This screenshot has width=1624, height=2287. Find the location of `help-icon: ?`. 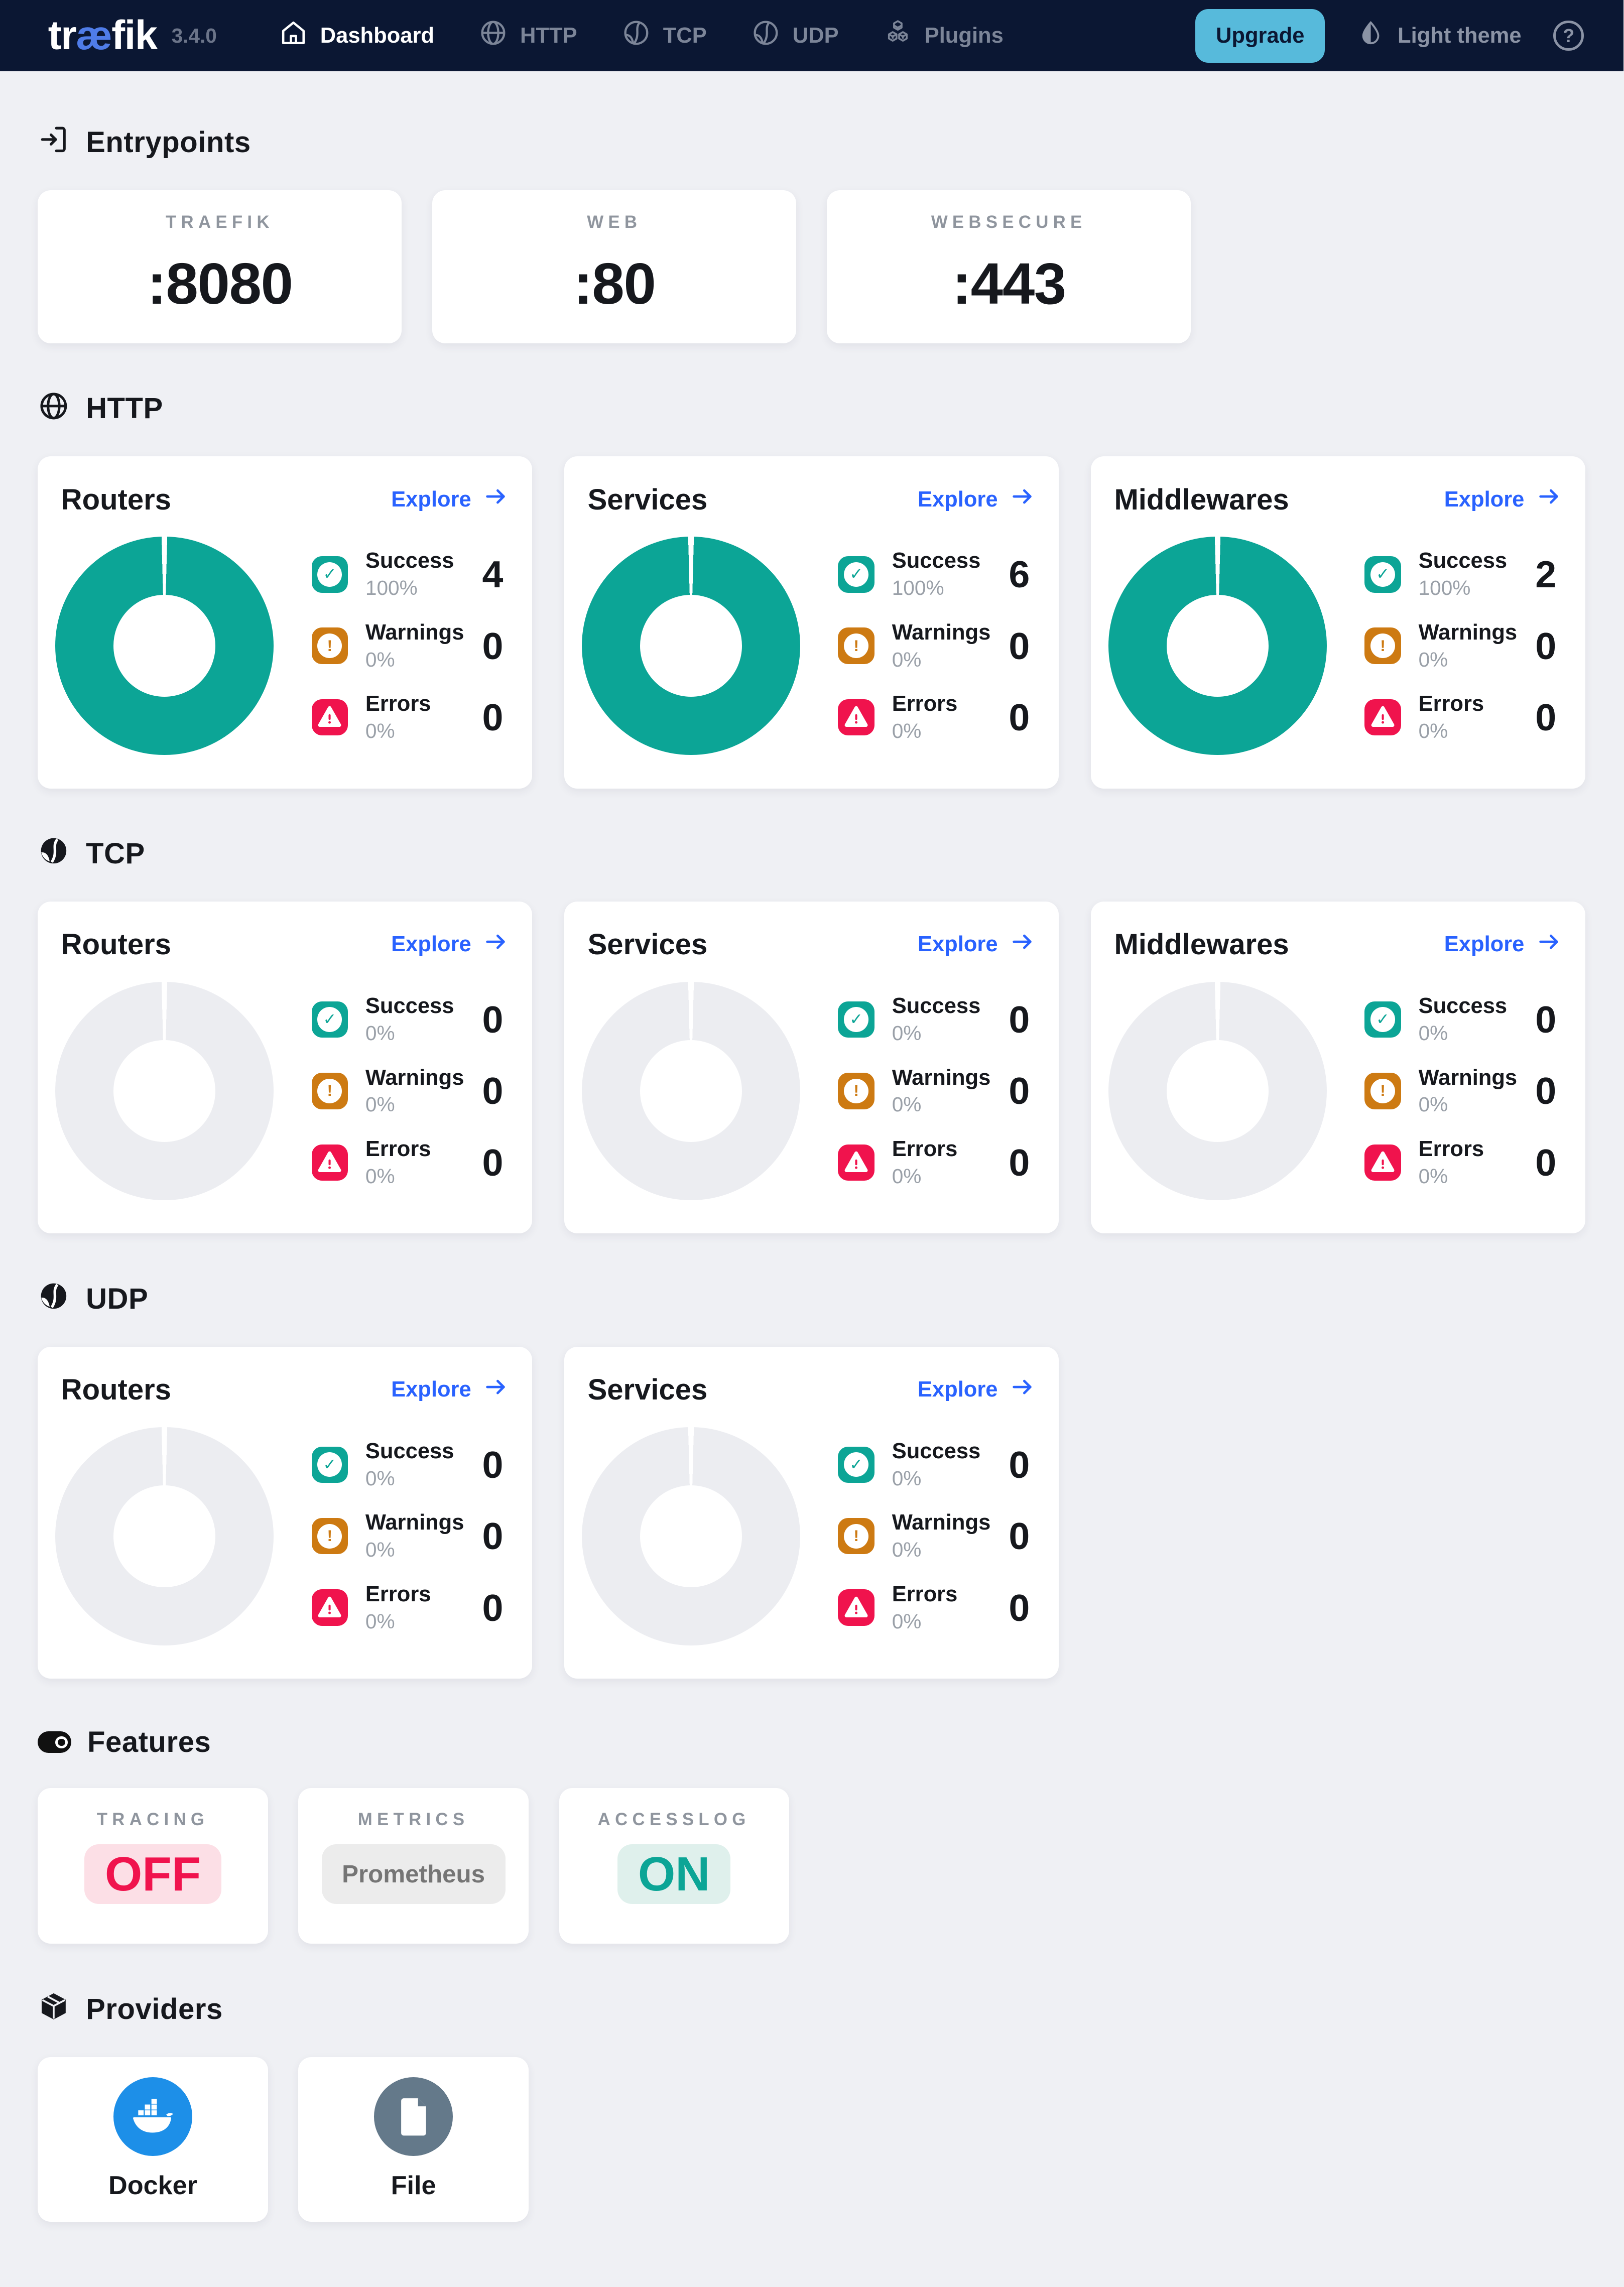

help-icon: ? is located at coordinates (1568, 35).